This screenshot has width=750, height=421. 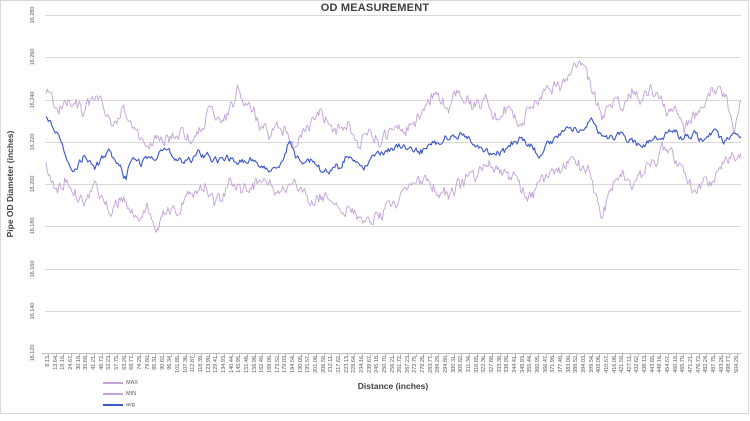 What do you see at coordinates (668, 364) in the screenshot?
I see `x-tick-label: 454.67` at bounding box center [668, 364].